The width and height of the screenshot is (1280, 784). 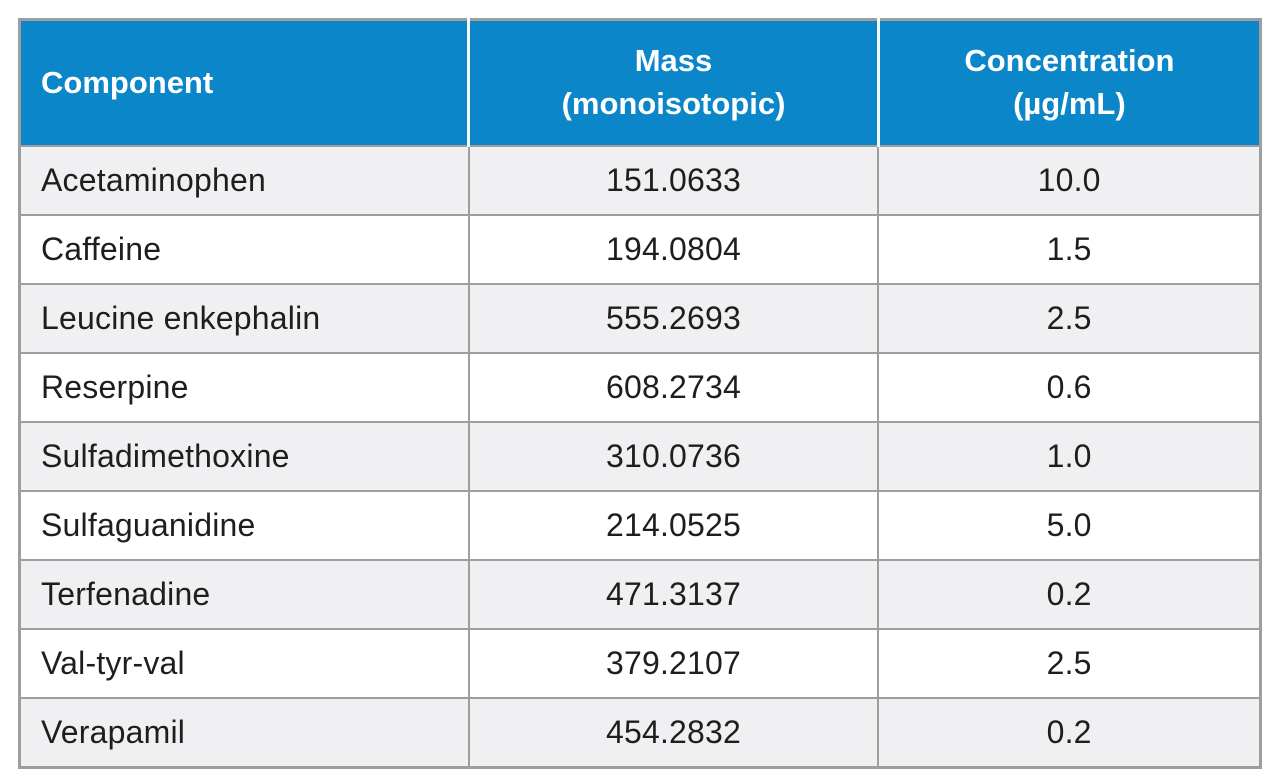 What do you see at coordinates (244, 318) in the screenshot?
I see `component-cell: Leucine enkephalin` at bounding box center [244, 318].